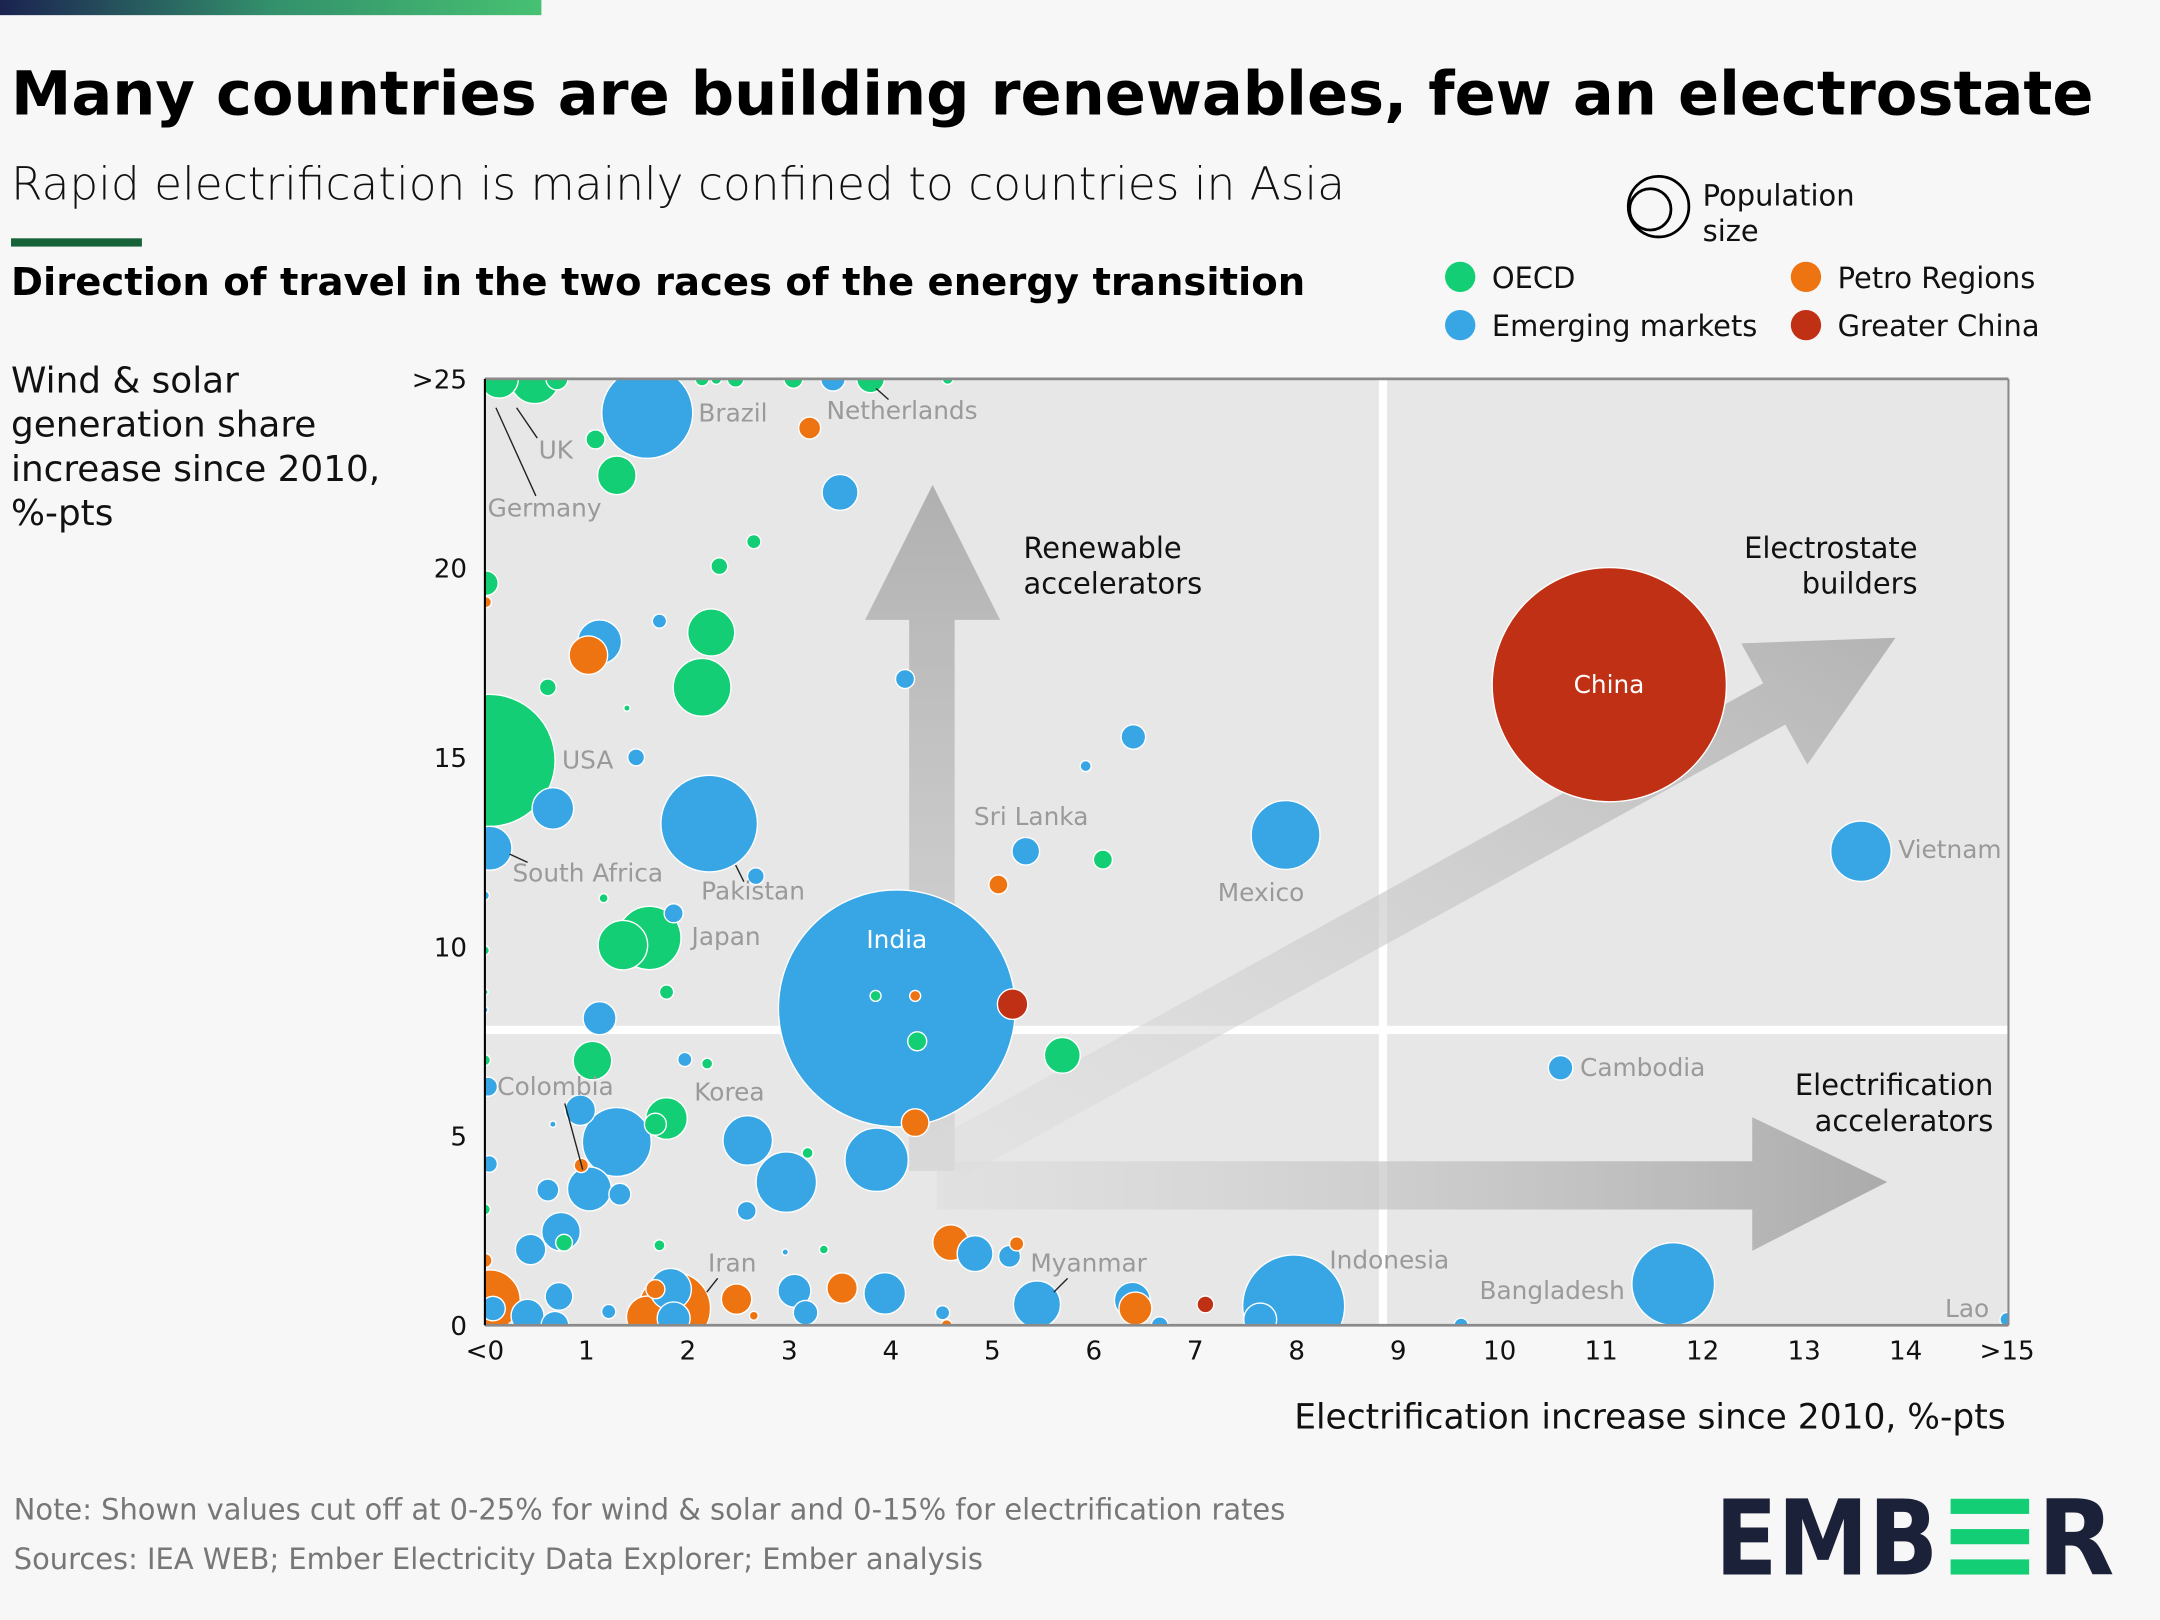 The height and width of the screenshot is (1620, 2160). What do you see at coordinates (1460, 277) in the screenshot?
I see `legend-oecd-swatch` at bounding box center [1460, 277].